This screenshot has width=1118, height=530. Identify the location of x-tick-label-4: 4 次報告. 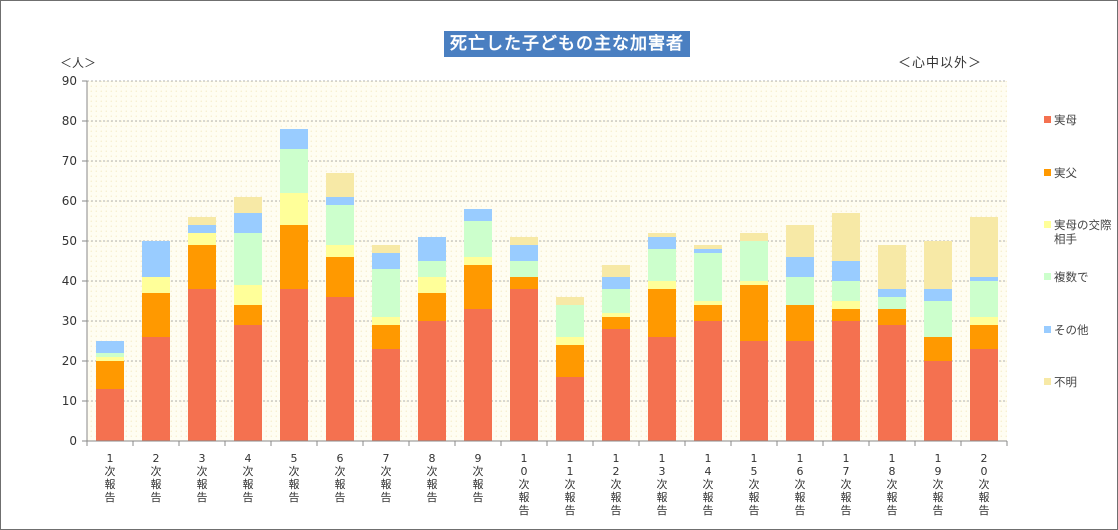
(248, 478).